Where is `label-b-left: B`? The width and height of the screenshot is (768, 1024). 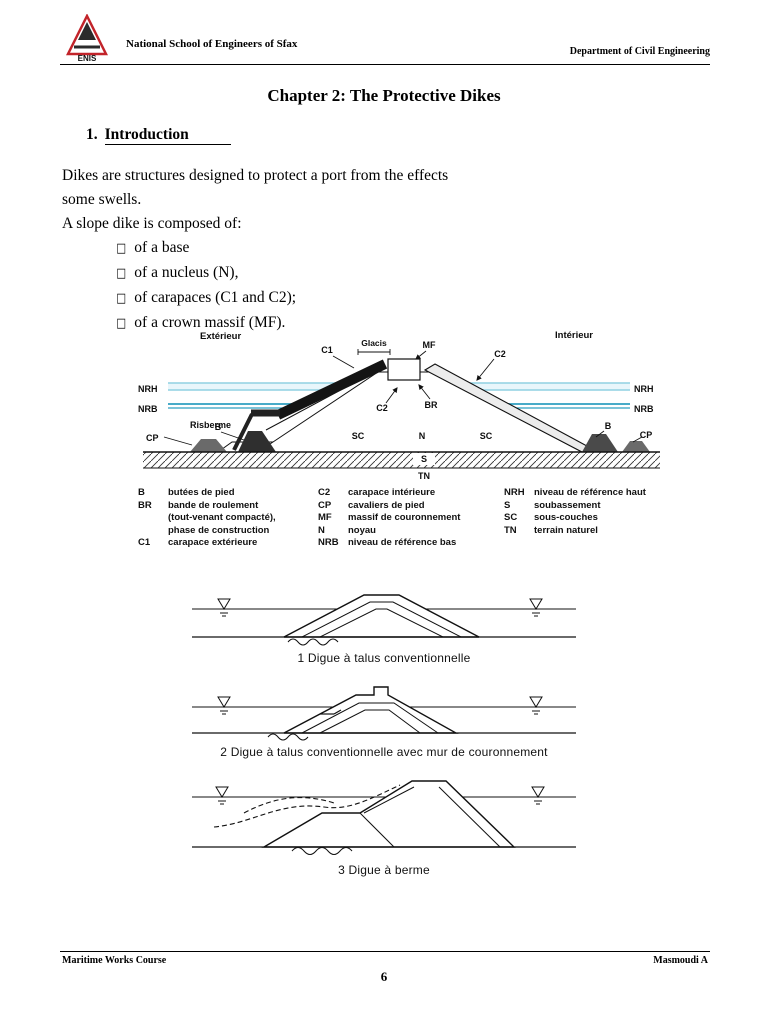
label-b-left: B is located at coordinates (218, 427).